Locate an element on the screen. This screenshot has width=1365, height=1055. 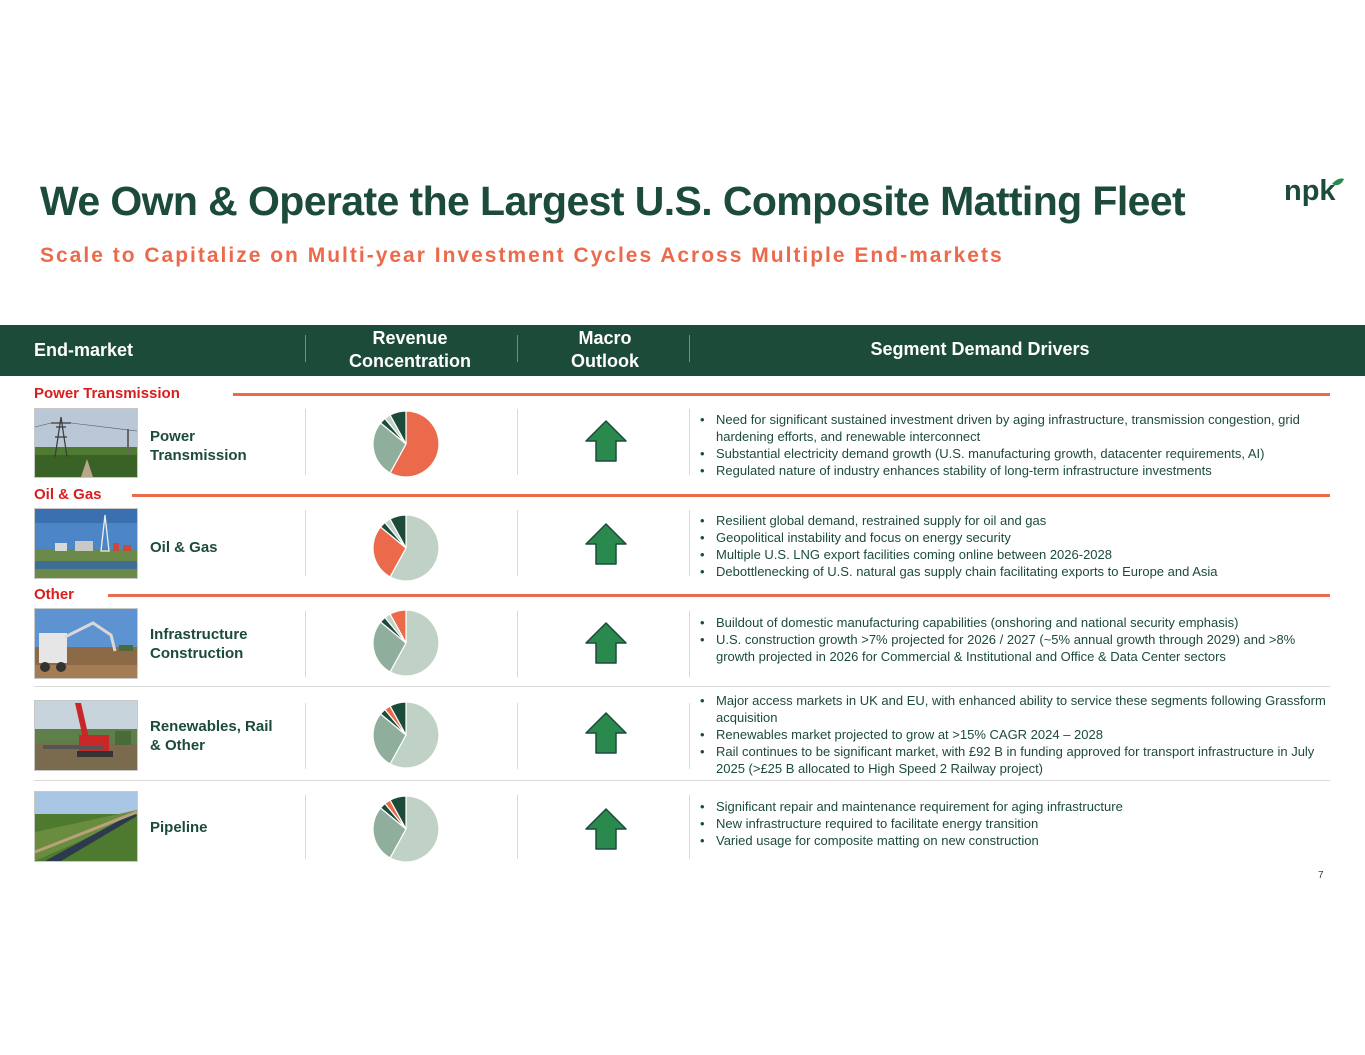
crawler-crane-photo is located at coordinates (86, 735).